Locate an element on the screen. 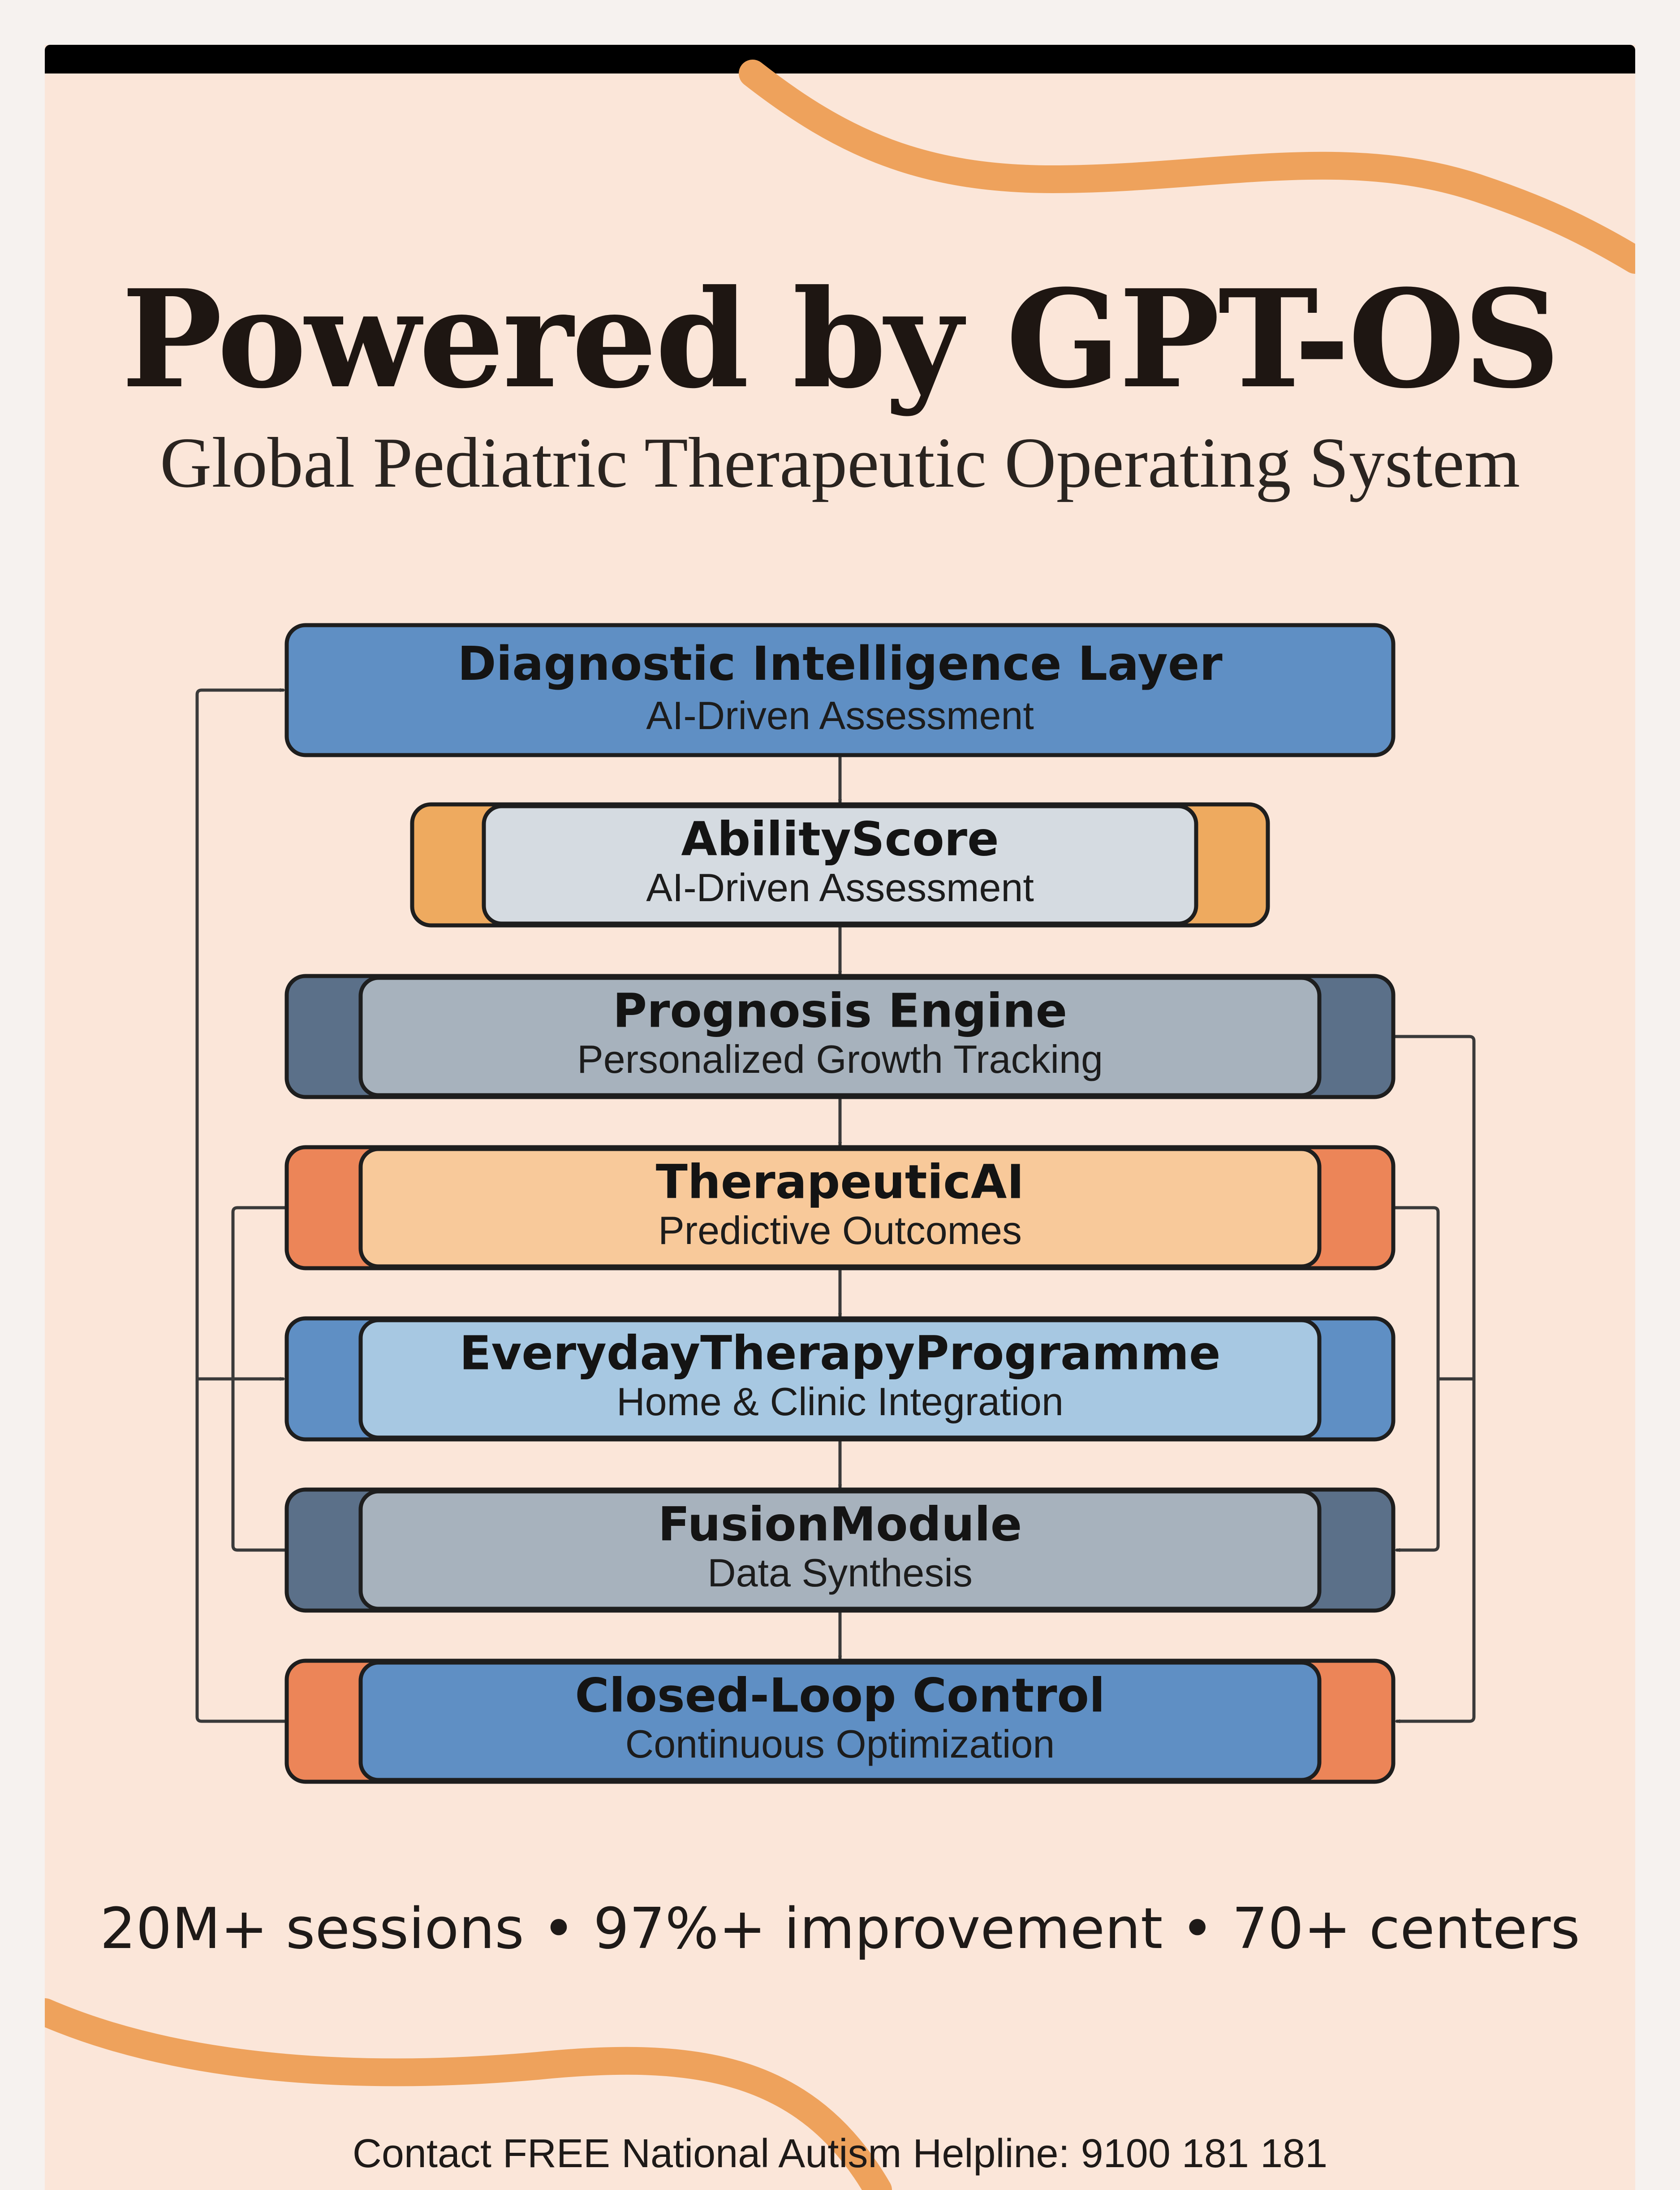 The image size is (1680, 2190). layer-title: Prognosis Engine is located at coordinates (840, 1010).